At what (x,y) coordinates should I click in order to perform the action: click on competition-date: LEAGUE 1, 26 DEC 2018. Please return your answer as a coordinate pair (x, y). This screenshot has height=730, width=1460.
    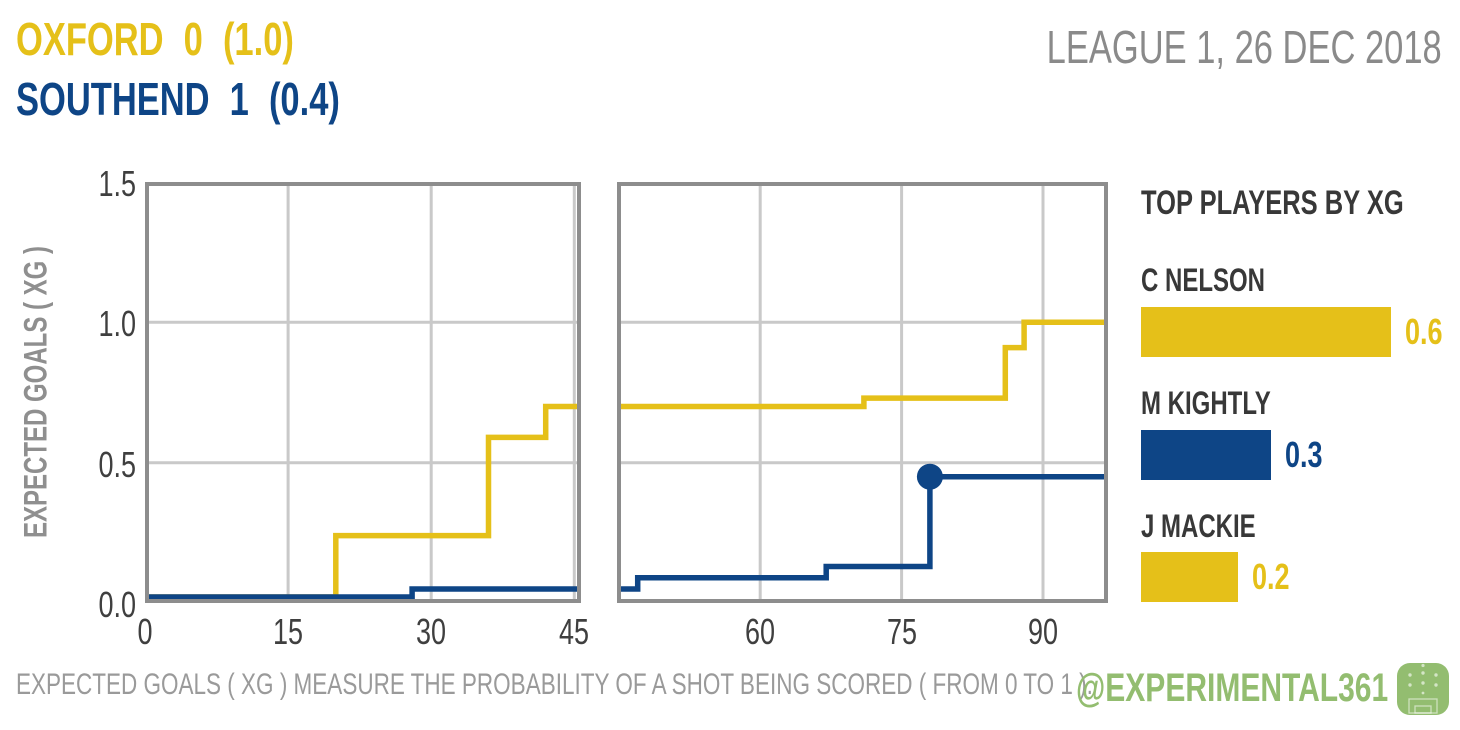
    Looking at the image, I should click on (1244, 47).